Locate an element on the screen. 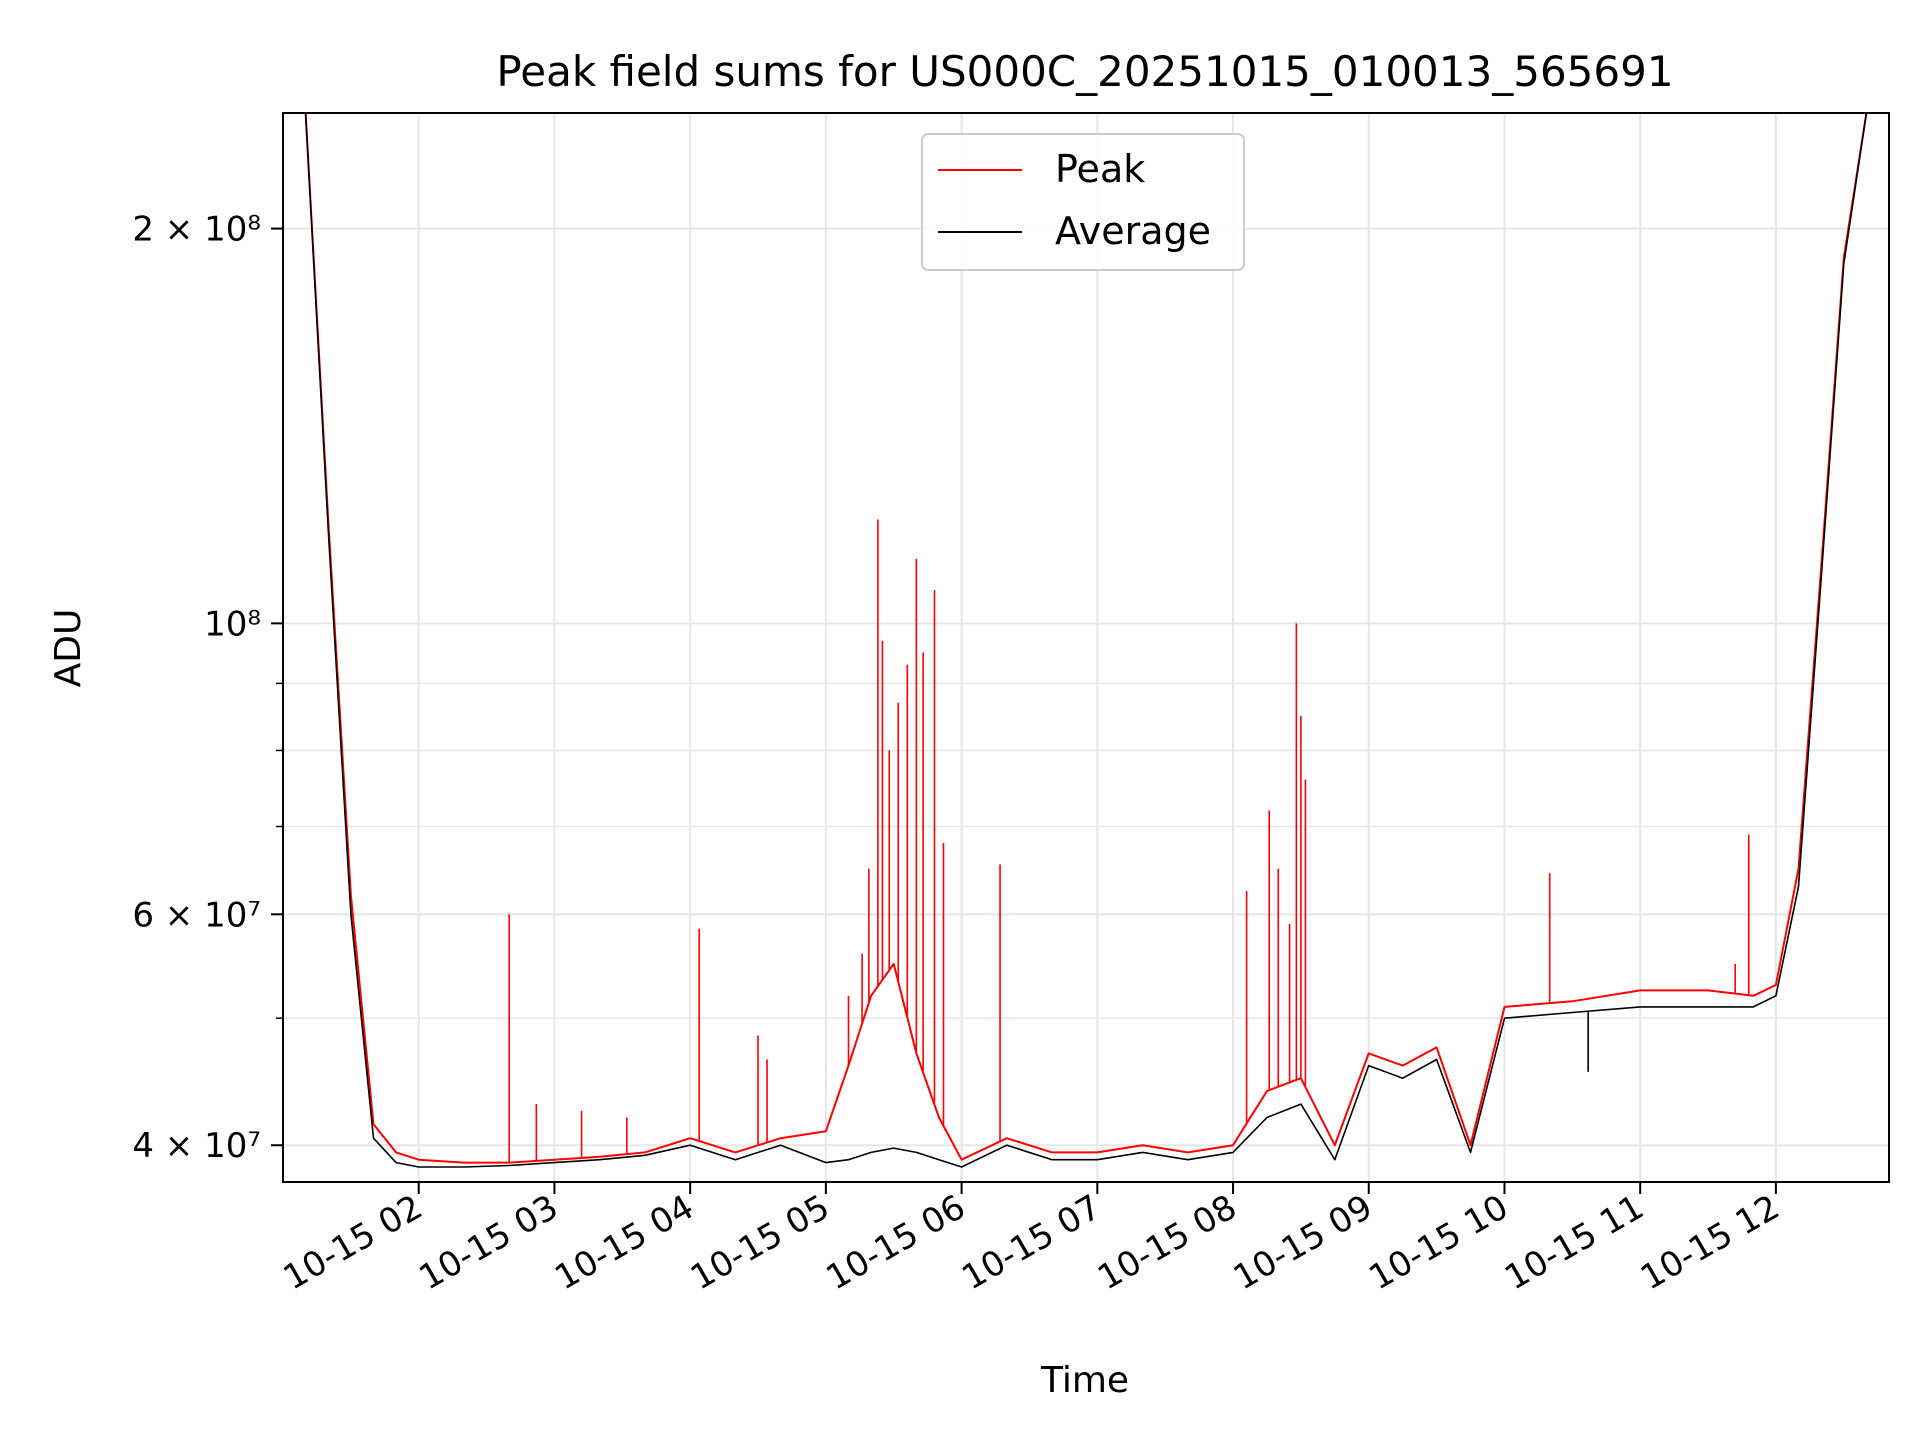 The height and width of the screenshot is (1440, 1920). y-tick-label: 4 × 10⁷ is located at coordinates (196, 1146).